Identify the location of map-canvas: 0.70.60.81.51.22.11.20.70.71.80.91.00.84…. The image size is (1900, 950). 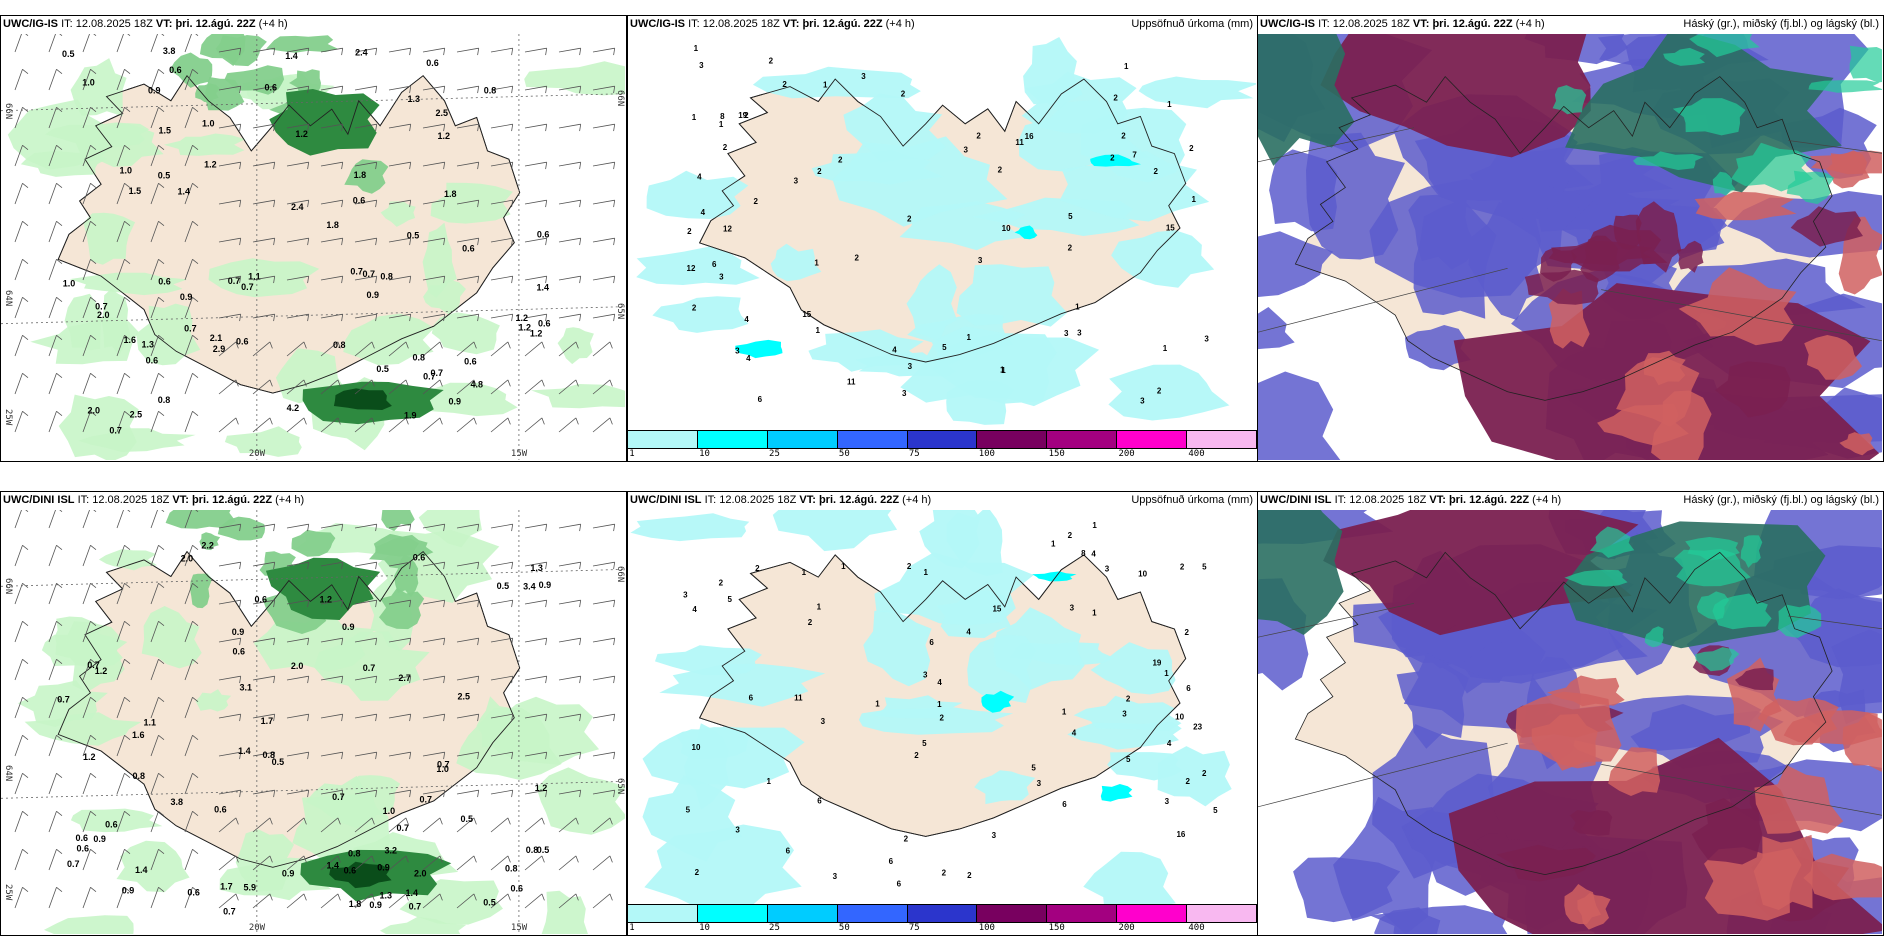
(313, 247).